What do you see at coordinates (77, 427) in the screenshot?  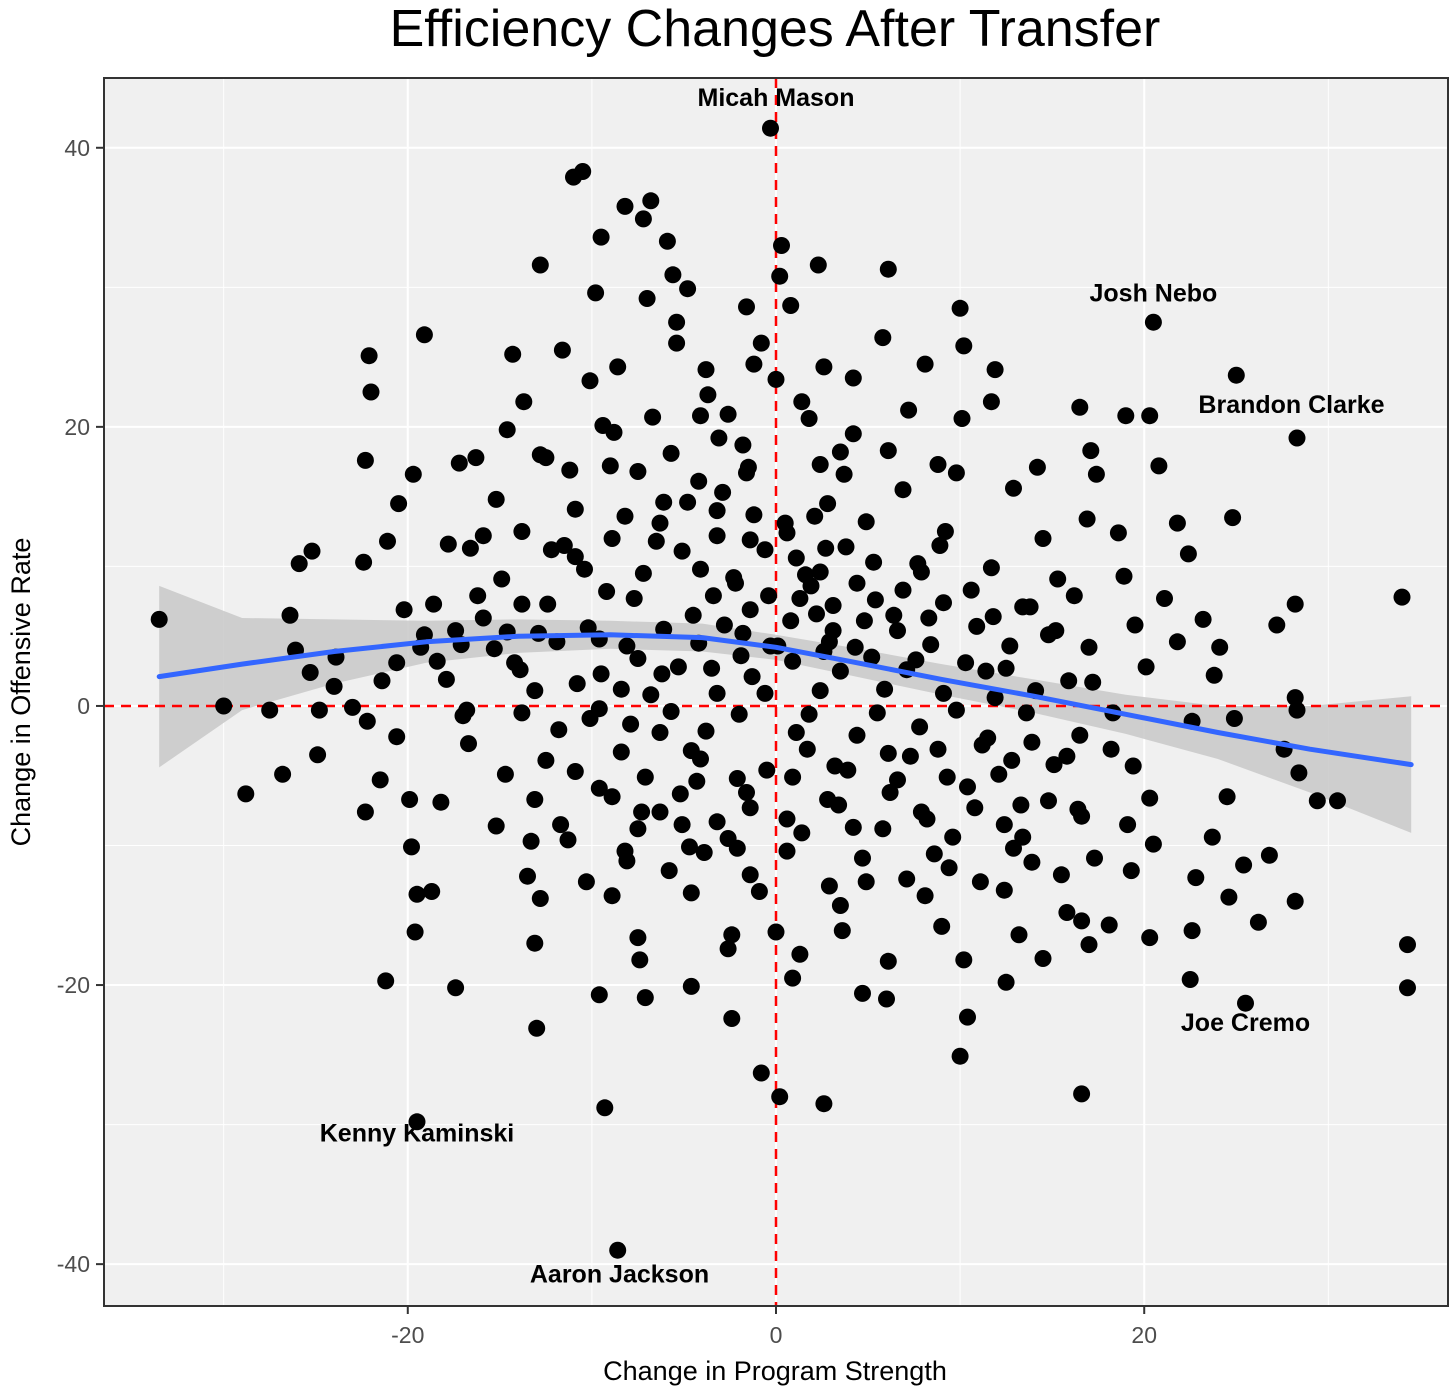 I see `y-tick-label: 20` at bounding box center [77, 427].